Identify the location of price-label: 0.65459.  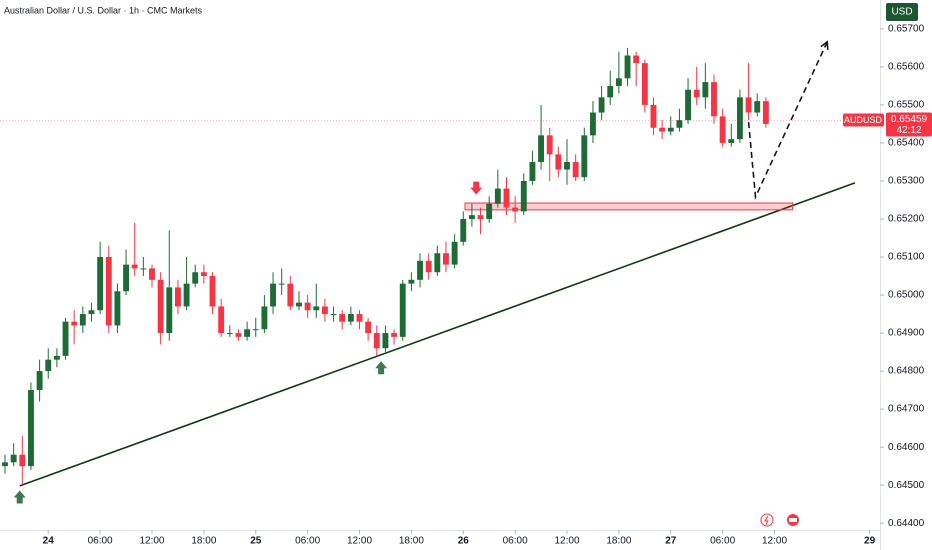
(909, 119).